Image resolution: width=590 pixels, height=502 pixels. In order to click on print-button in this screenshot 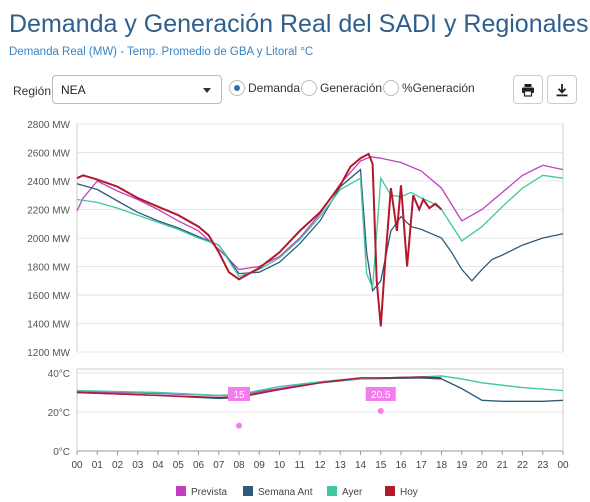, I will do `click(528, 89)`.